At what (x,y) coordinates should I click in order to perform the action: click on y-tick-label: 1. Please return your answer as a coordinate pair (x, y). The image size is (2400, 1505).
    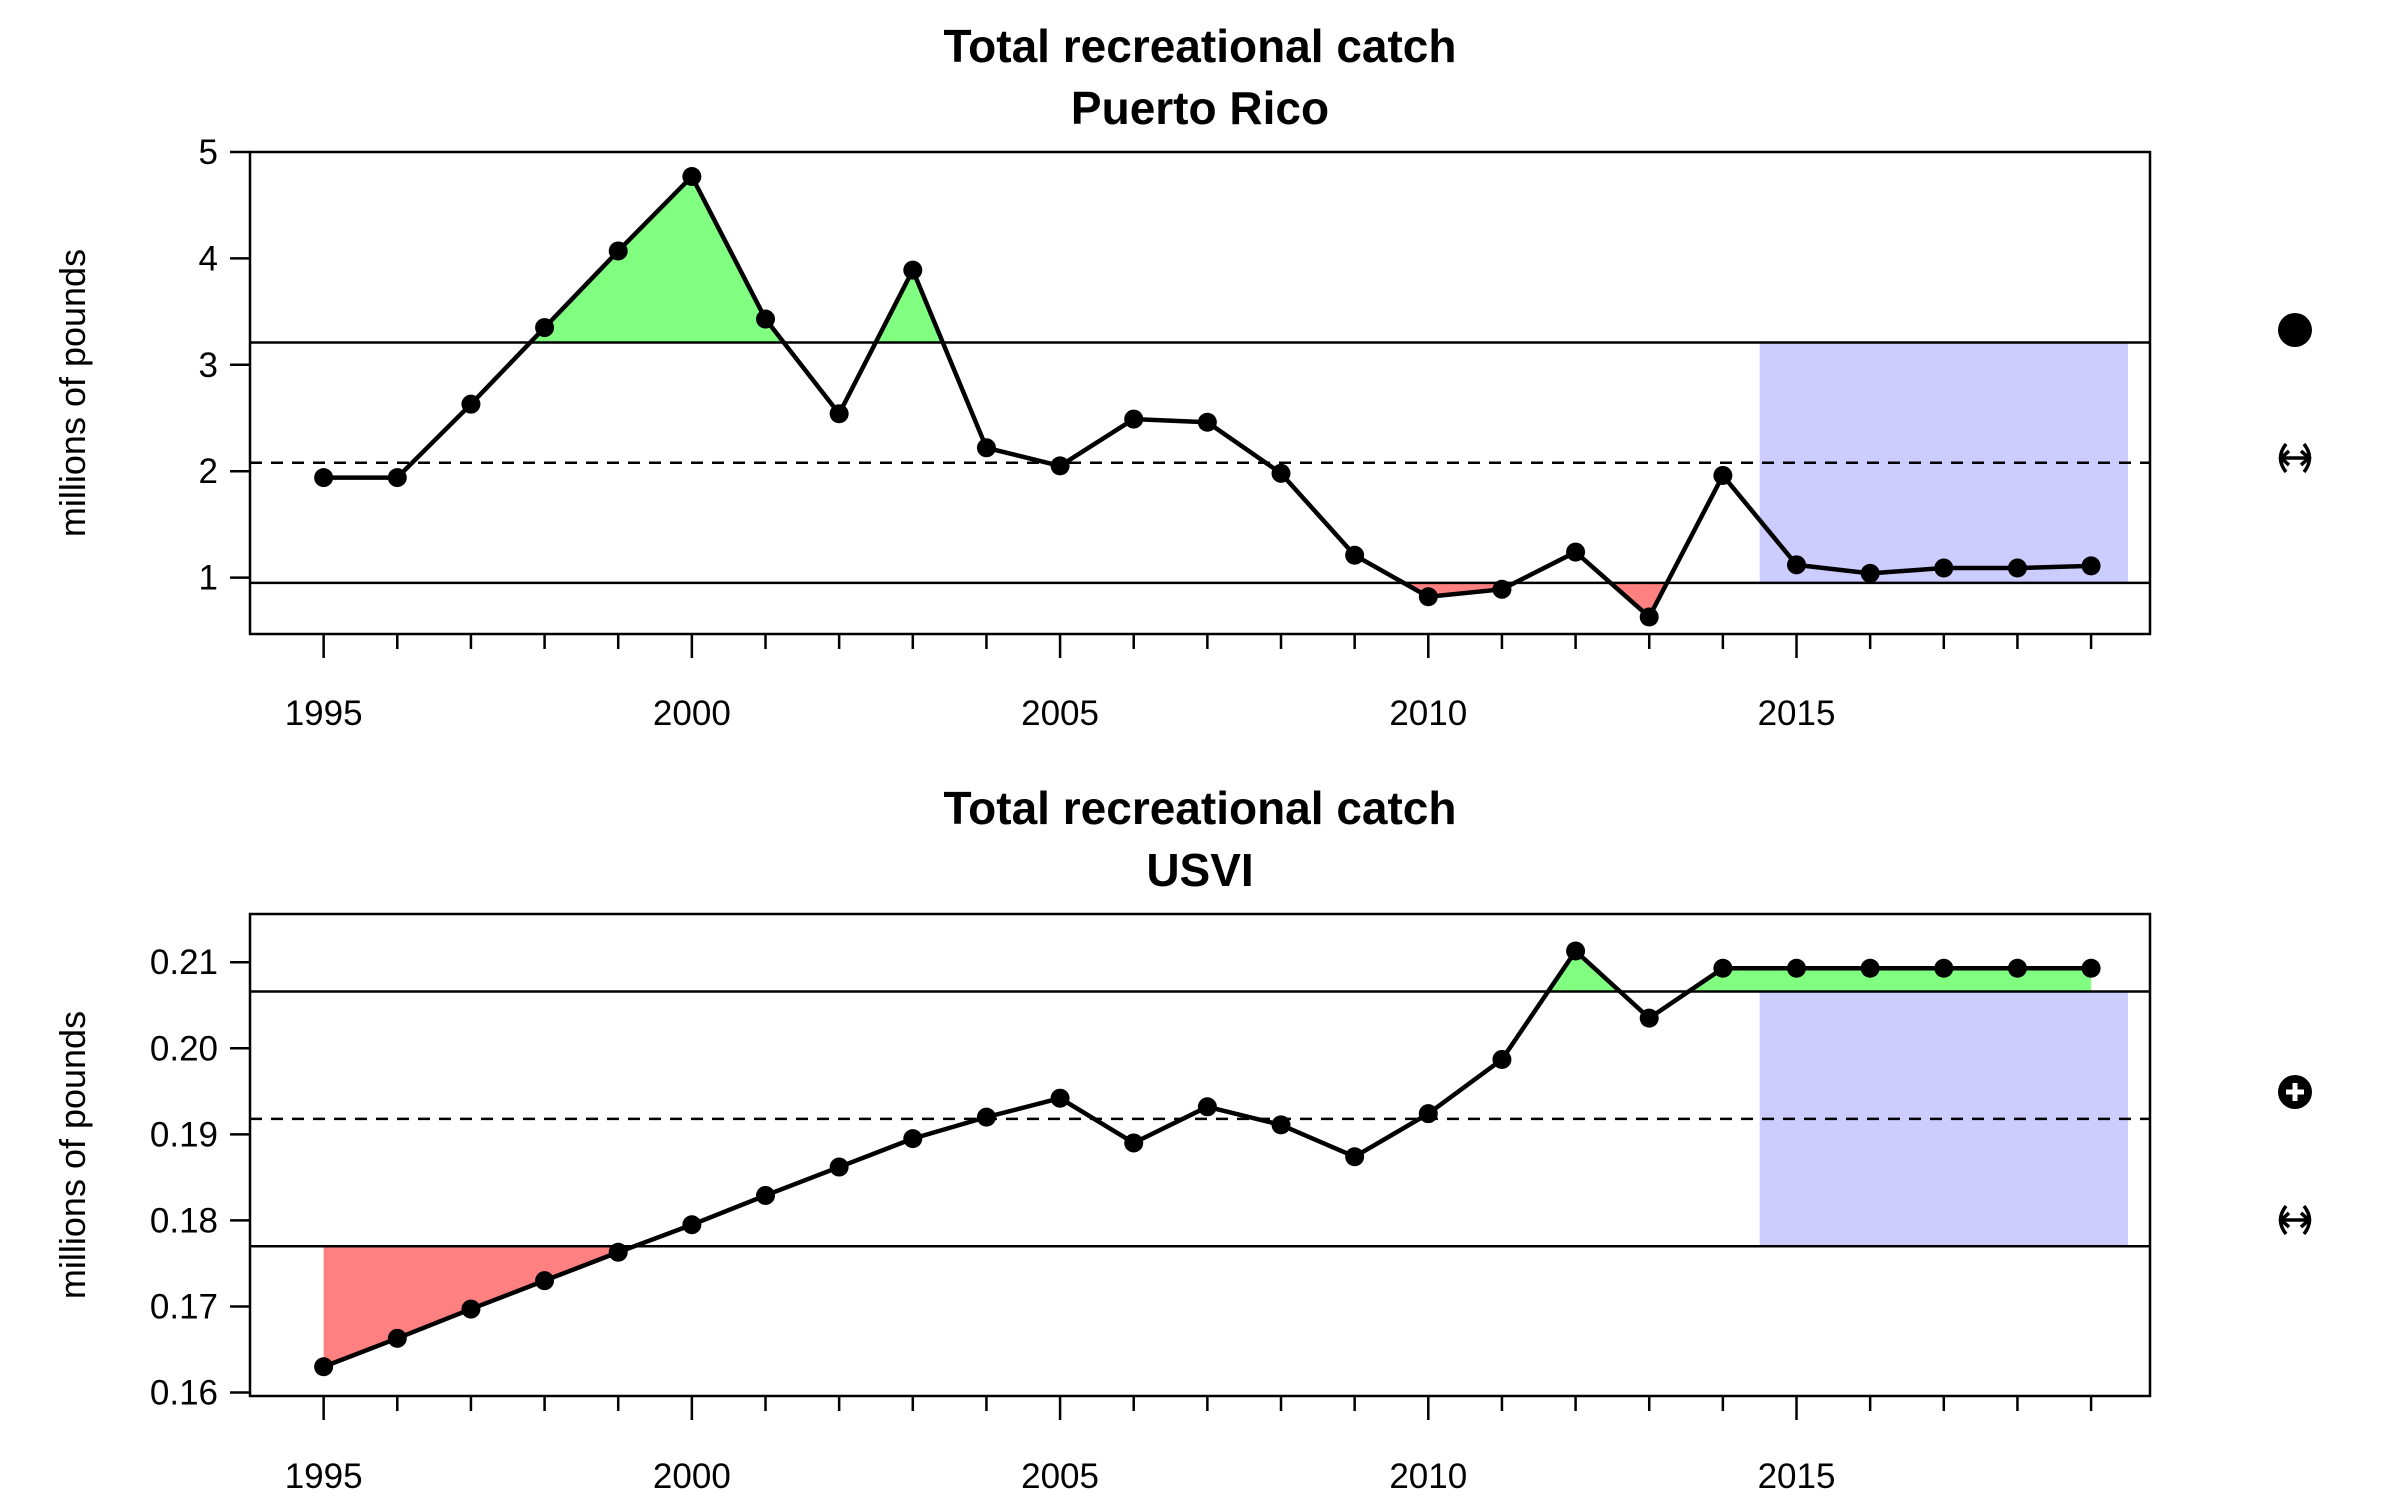
    Looking at the image, I should click on (208, 578).